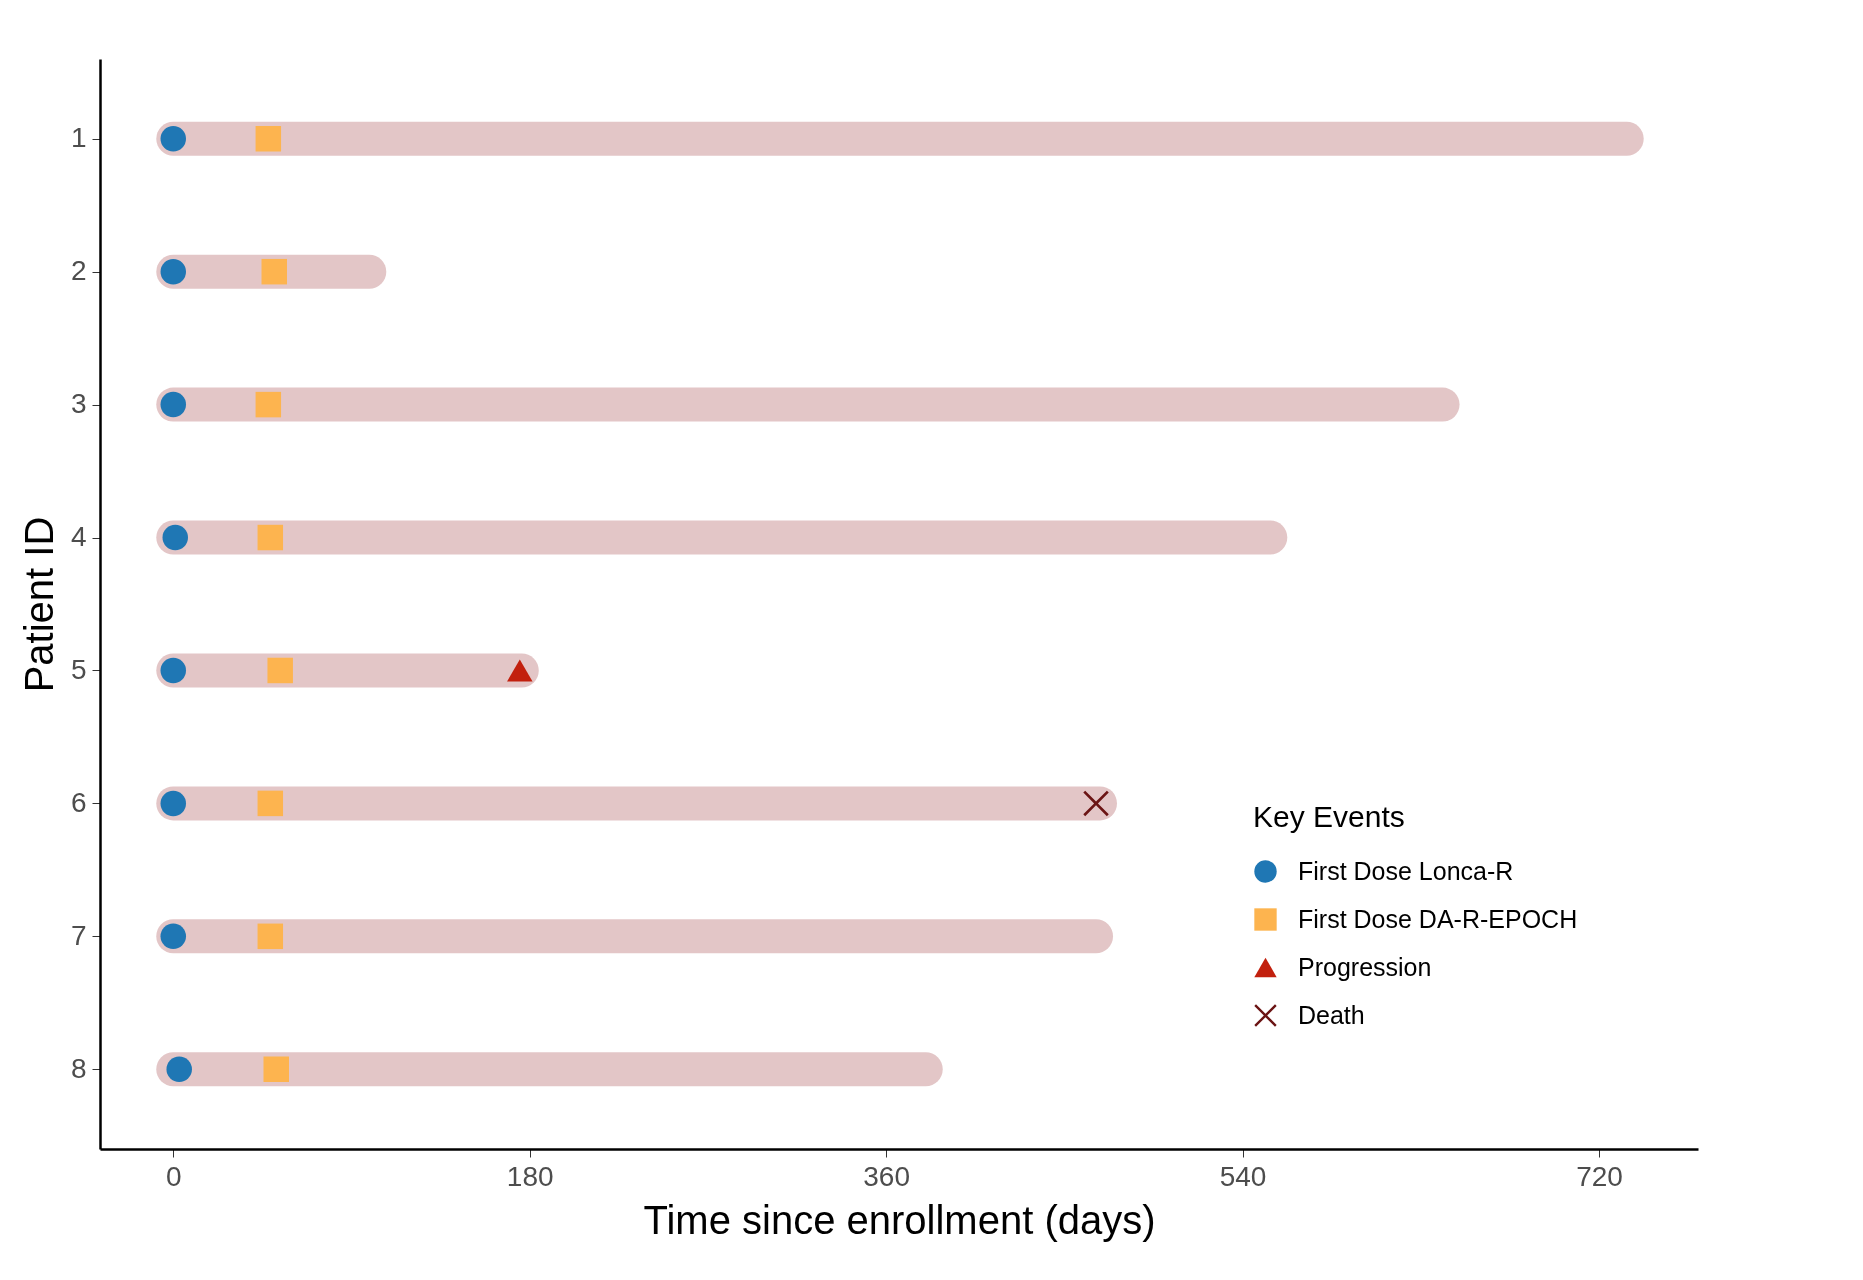 This screenshot has width=1863, height=1280. Describe the element at coordinates (78, 1068) in the screenshot. I see `y-tick-label: 8` at that location.